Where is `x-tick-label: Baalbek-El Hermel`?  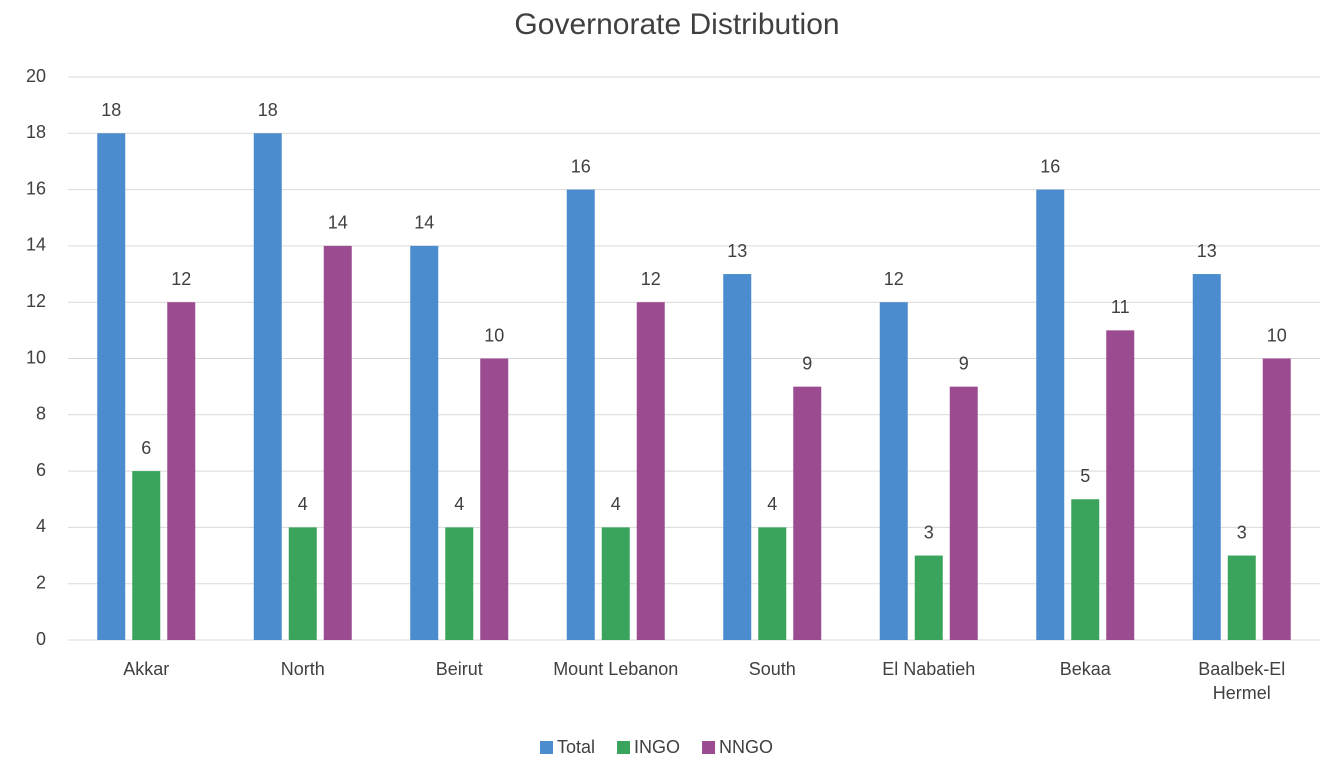 x-tick-label: Baalbek-El Hermel is located at coordinates (1242, 681).